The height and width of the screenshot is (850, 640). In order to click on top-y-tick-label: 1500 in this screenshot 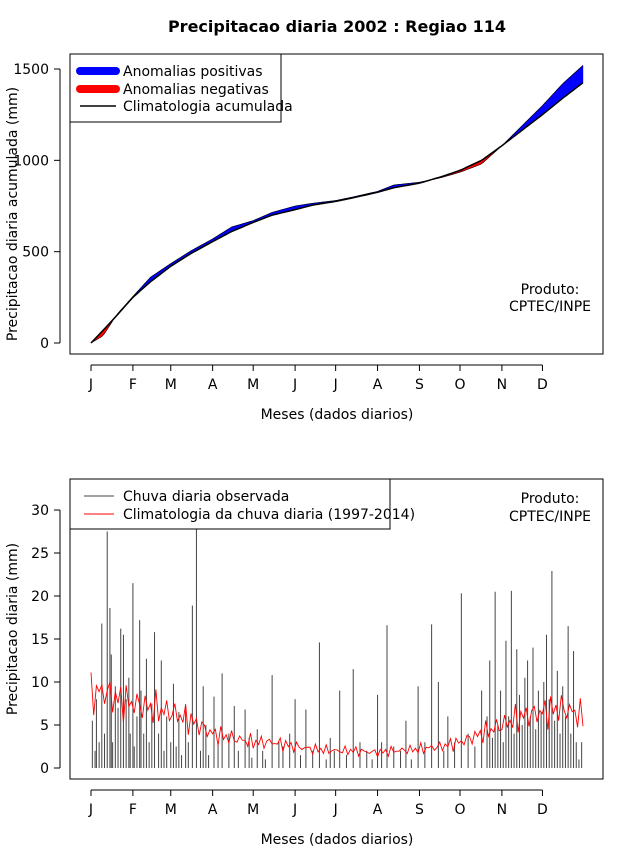, I will do `click(31, 70)`.